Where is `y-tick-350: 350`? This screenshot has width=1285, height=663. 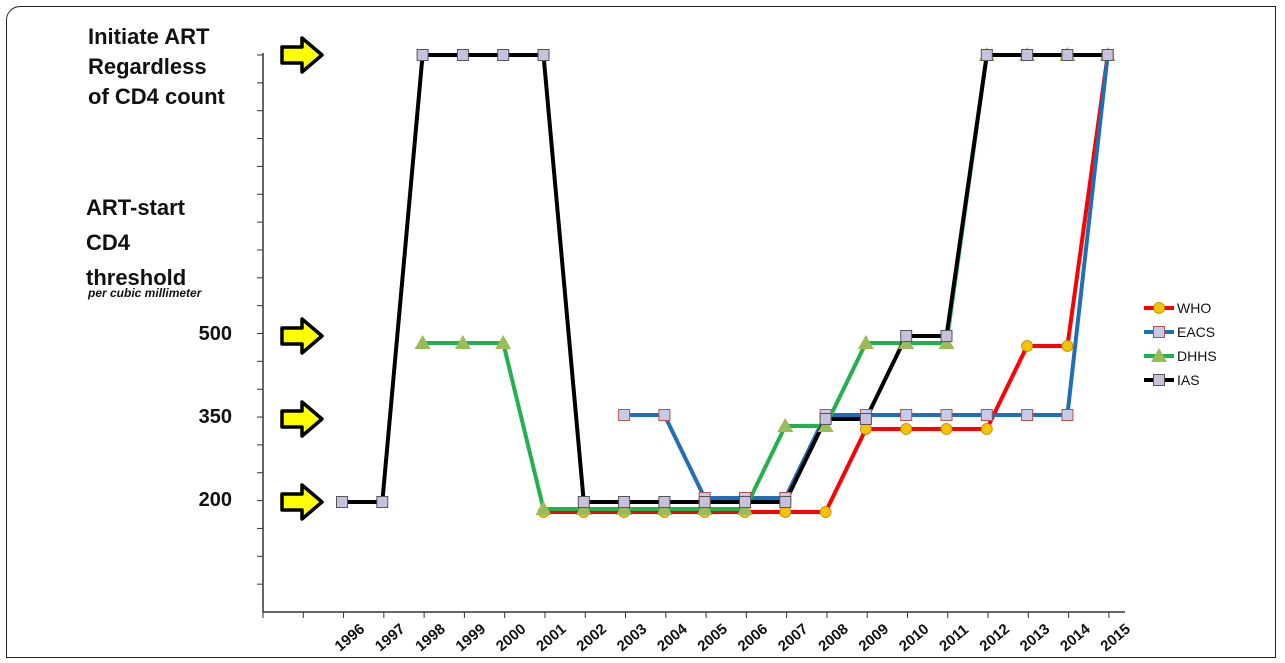 y-tick-350: 350 is located at coordinates (215, 417).